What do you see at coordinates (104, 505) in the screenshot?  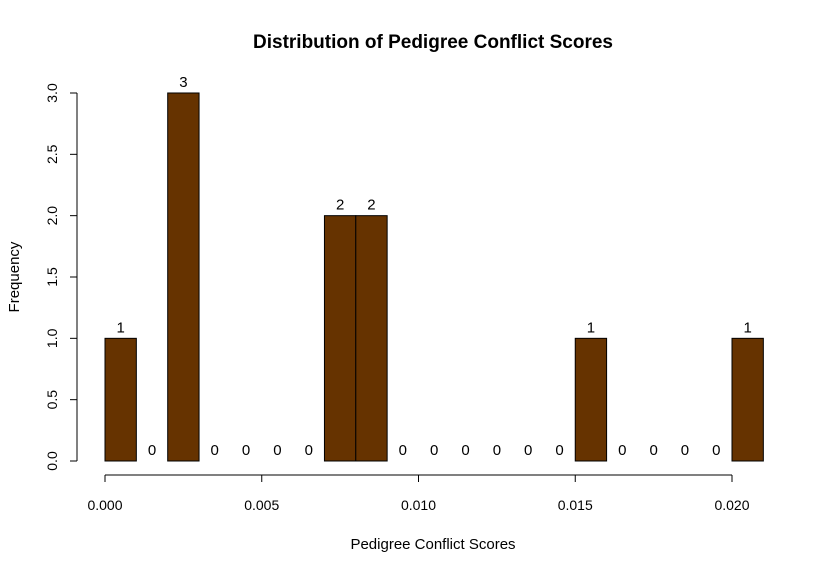 I see `x-tick-label: 0.000` at bounding box center [104, 505].